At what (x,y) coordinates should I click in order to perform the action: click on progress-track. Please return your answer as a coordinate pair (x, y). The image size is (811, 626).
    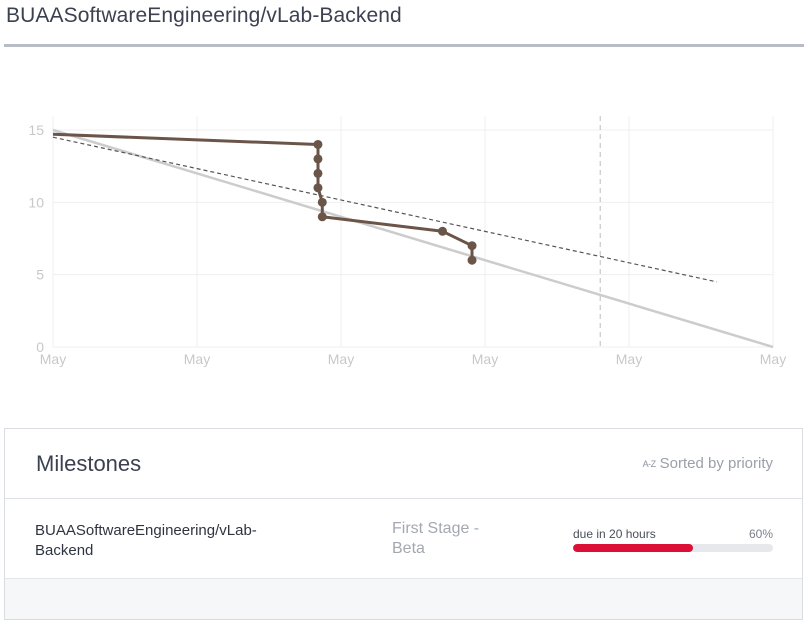
    Looking at the image, I should click on (673, 548).